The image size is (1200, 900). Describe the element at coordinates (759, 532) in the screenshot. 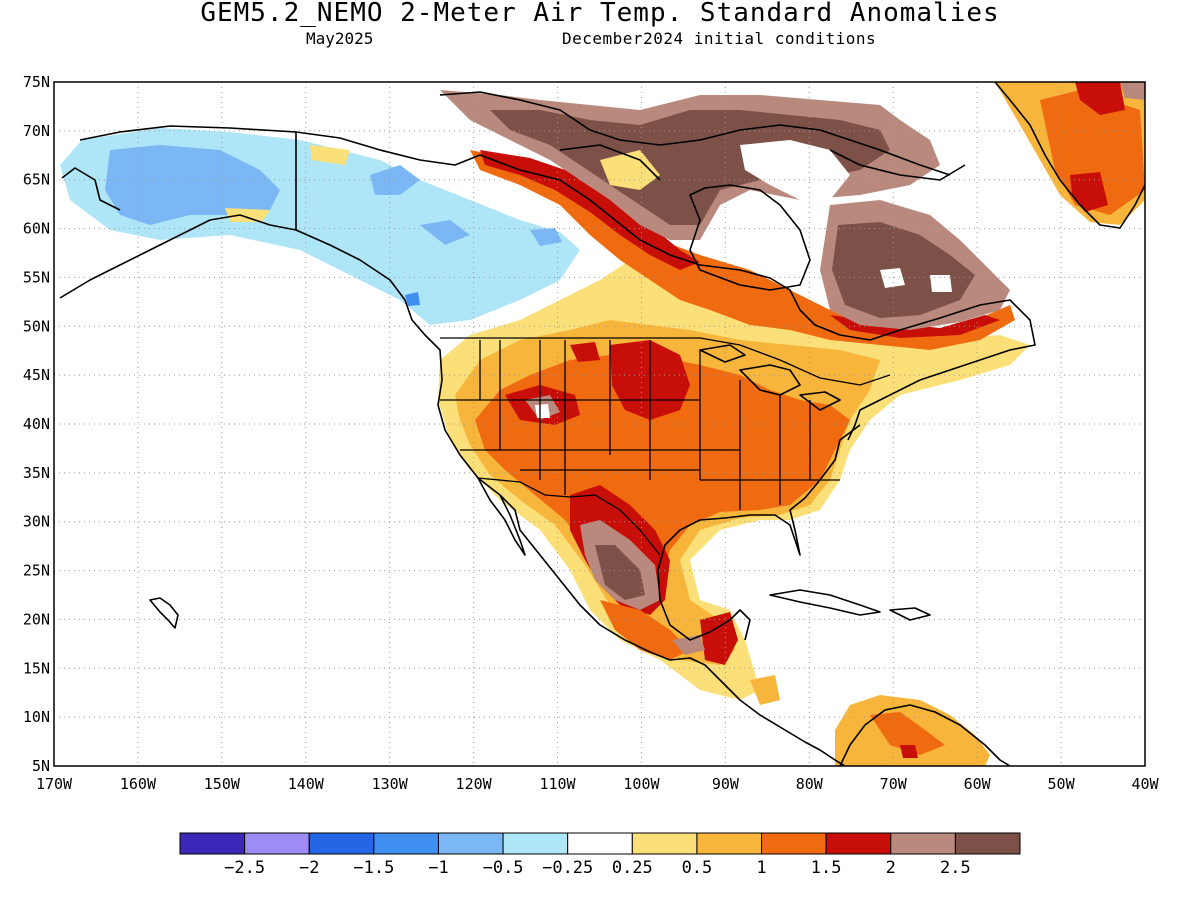

I see `gulf-of-mexico-coast` at that location.